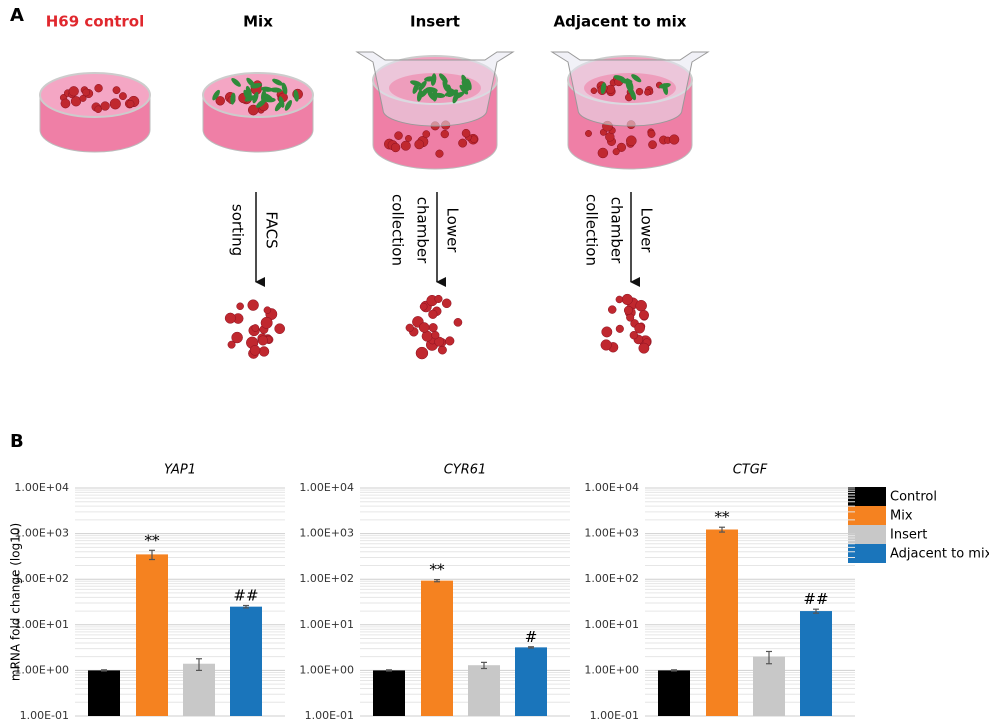 This screenshot has width=989, height=722. Describe the element at coordinates (815, 599) in the screenshot. I see `significance-label: ##` at that location.